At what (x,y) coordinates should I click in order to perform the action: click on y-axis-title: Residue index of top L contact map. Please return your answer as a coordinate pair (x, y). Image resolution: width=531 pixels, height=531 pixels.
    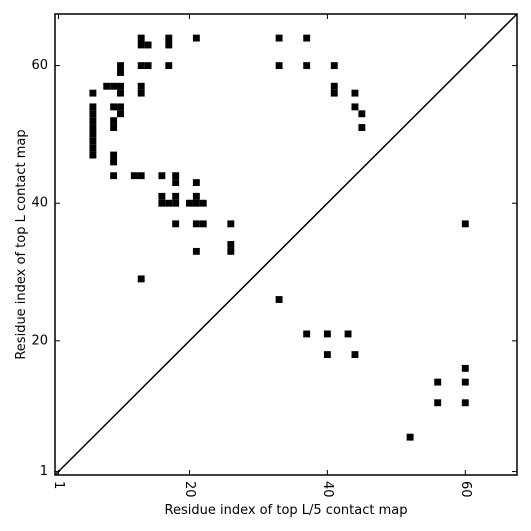
    Looking at the image, I should click on (21, 244).